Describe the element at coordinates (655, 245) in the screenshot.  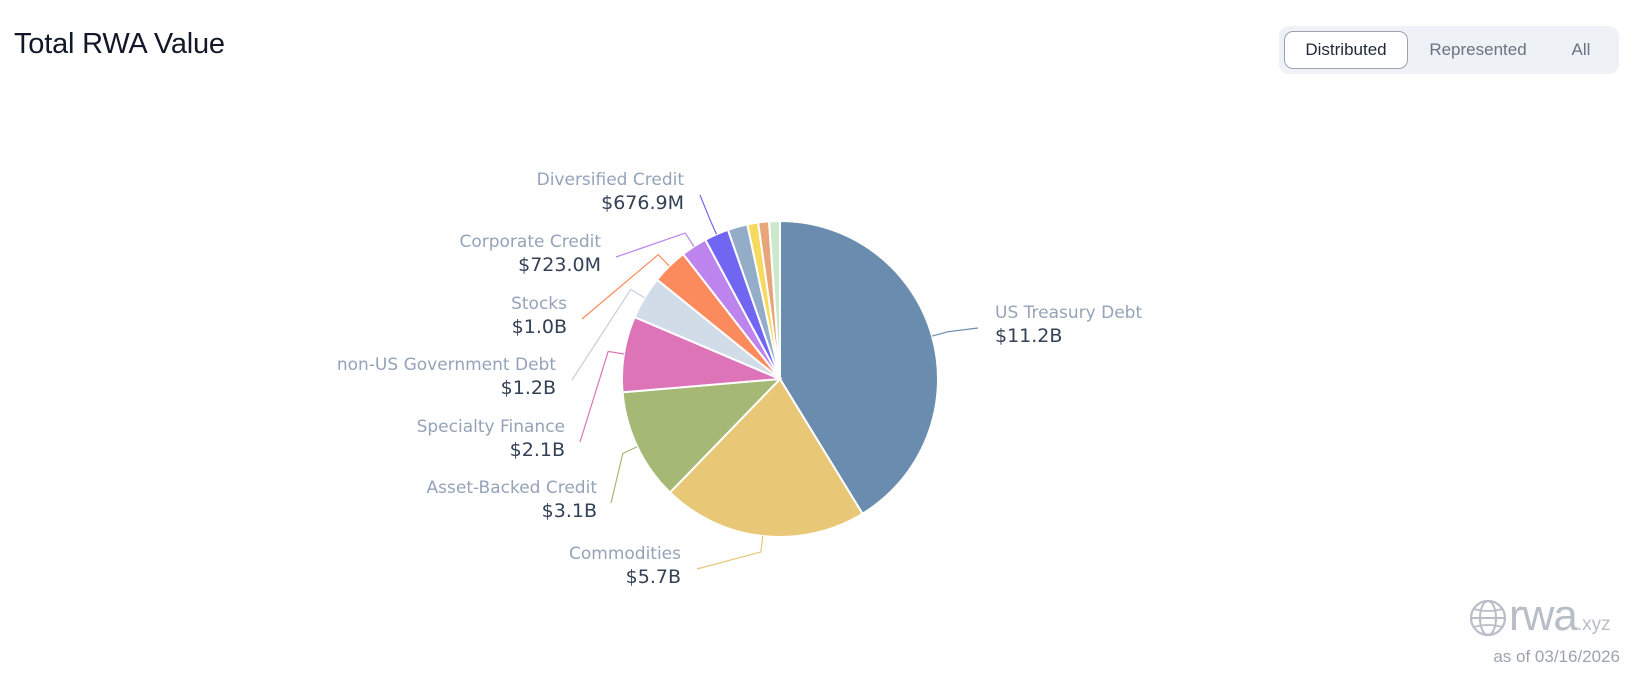
I see `leader-line-corporate-credit` at that location.